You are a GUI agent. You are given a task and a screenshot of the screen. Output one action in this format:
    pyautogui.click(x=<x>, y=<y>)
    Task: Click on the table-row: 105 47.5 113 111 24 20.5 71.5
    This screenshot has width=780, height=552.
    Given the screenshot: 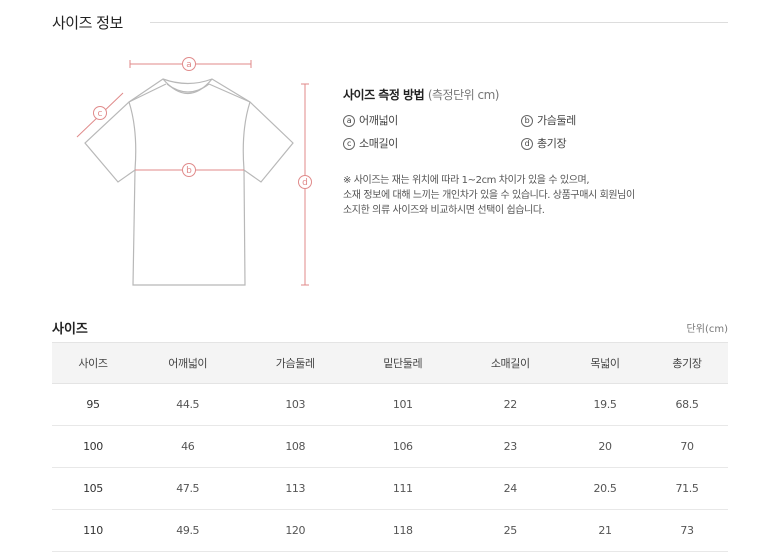 What is the action you would take?
    pyautogui.click(x=390, y=488)
    